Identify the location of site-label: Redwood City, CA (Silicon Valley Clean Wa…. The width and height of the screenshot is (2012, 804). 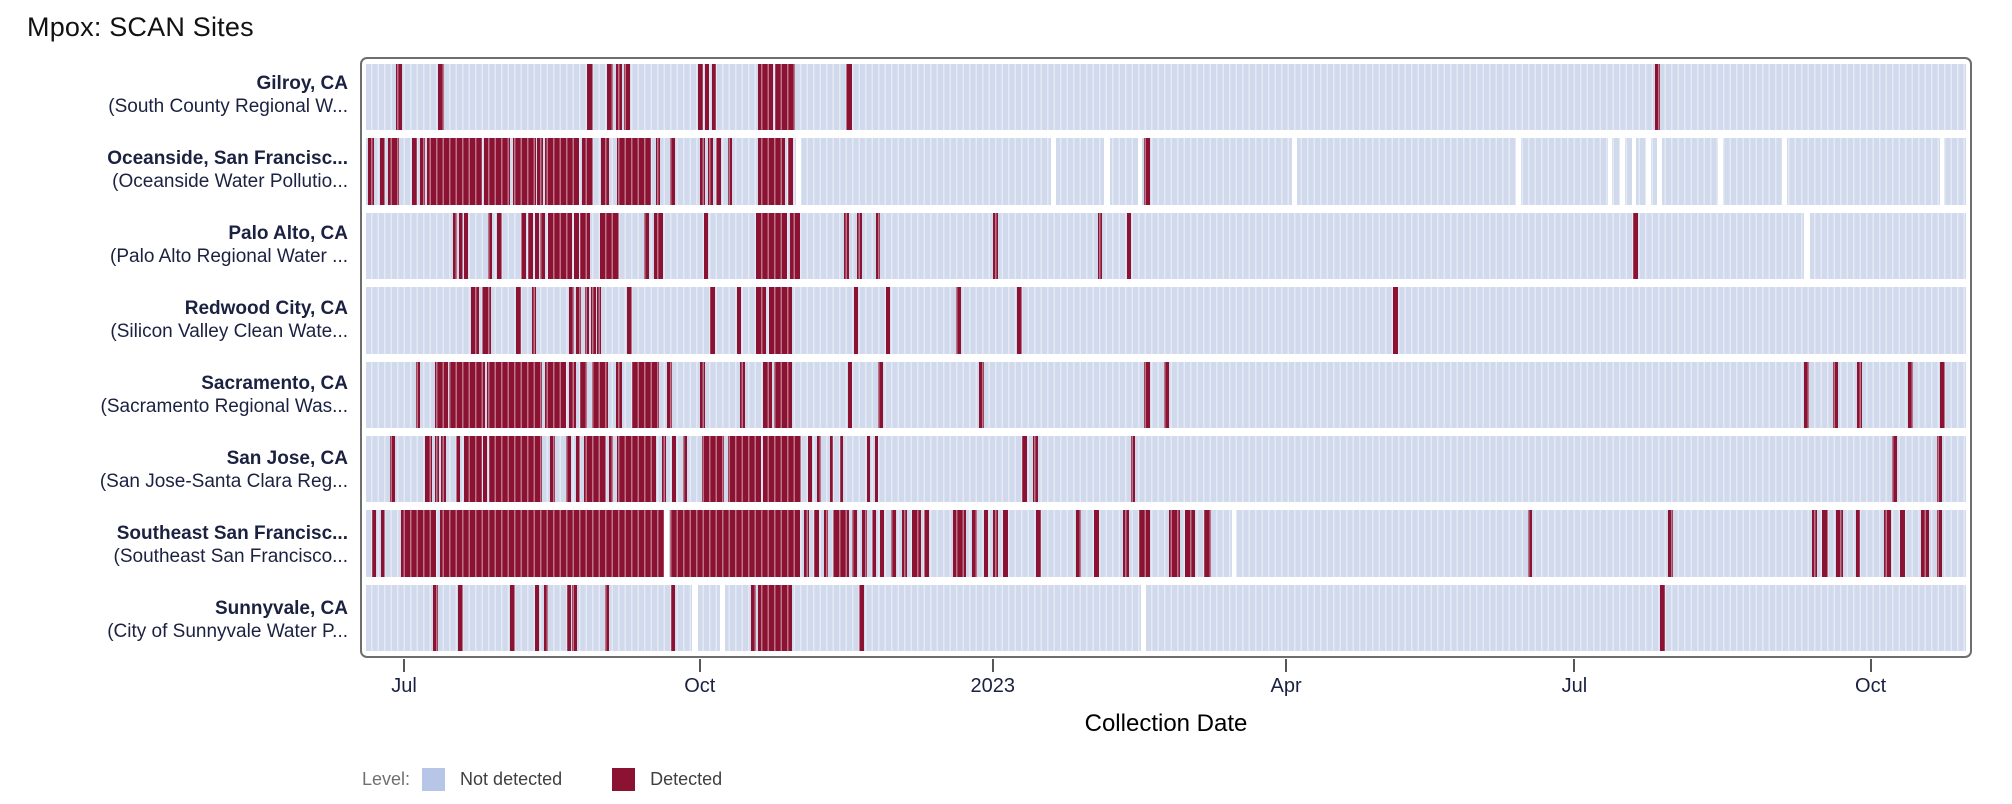
(174, 320).